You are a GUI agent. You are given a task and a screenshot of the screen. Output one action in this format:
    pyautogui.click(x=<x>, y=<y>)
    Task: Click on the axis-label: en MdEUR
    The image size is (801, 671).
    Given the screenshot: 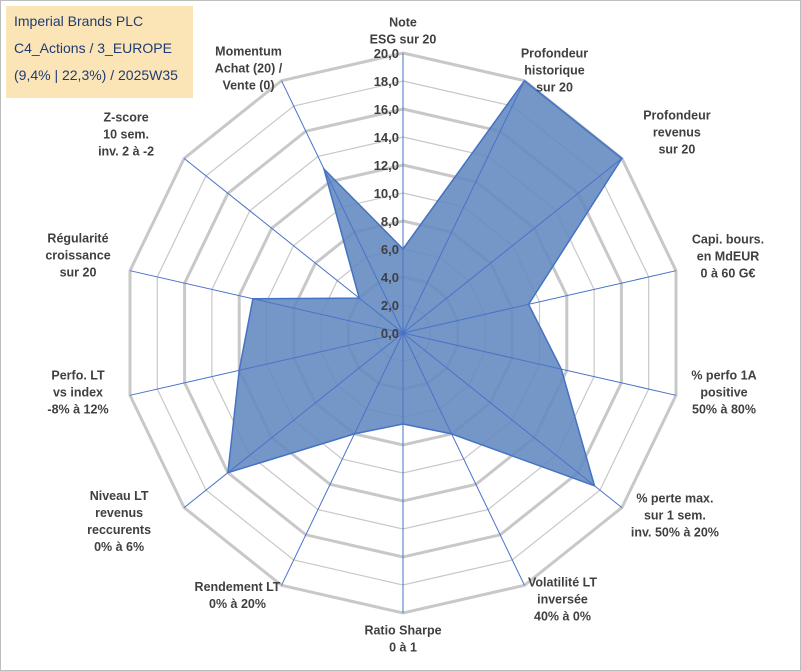 What is the action you would take?
    pyautogui.click(x=728, y=257)
    